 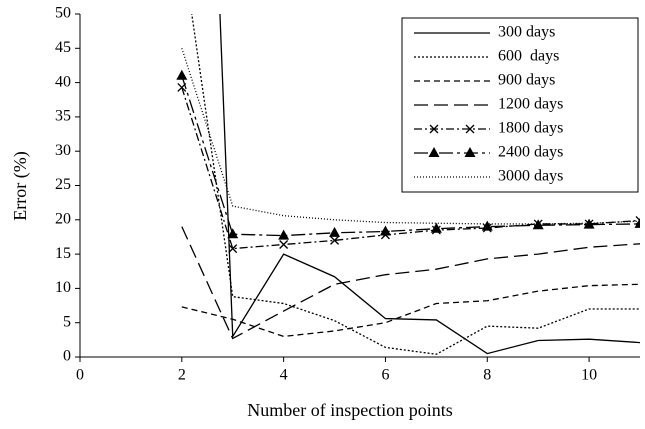 What do you see at coordinates (63, 116) in the screenshot?
I see `y-tick-label: 35` at bounding box center [63, 116].